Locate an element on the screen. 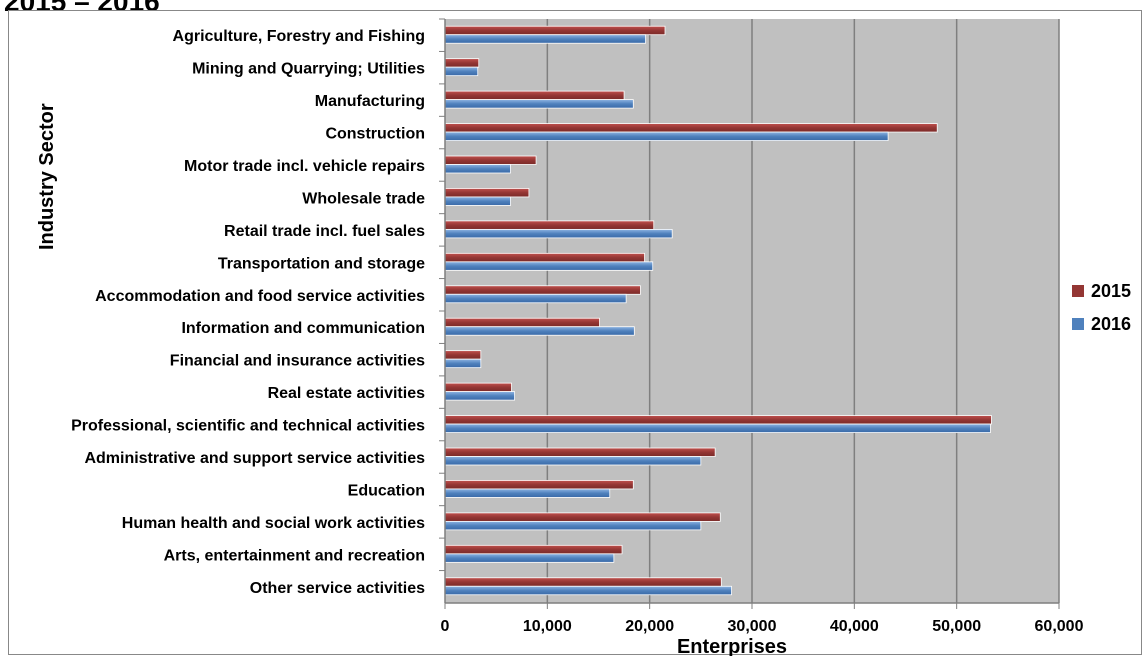 Image resolution: width=1146 pixels, height=657 pixels. x-tick-label: 30,000 is located at coordinates (752, 626).